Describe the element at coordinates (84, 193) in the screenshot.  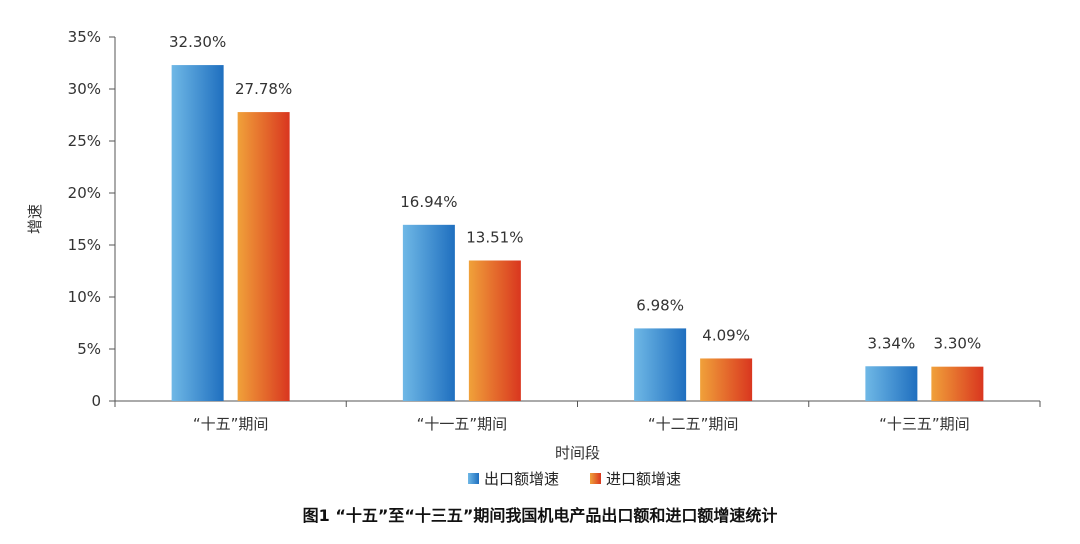
I see `y-tick-label: 20%` at that location.